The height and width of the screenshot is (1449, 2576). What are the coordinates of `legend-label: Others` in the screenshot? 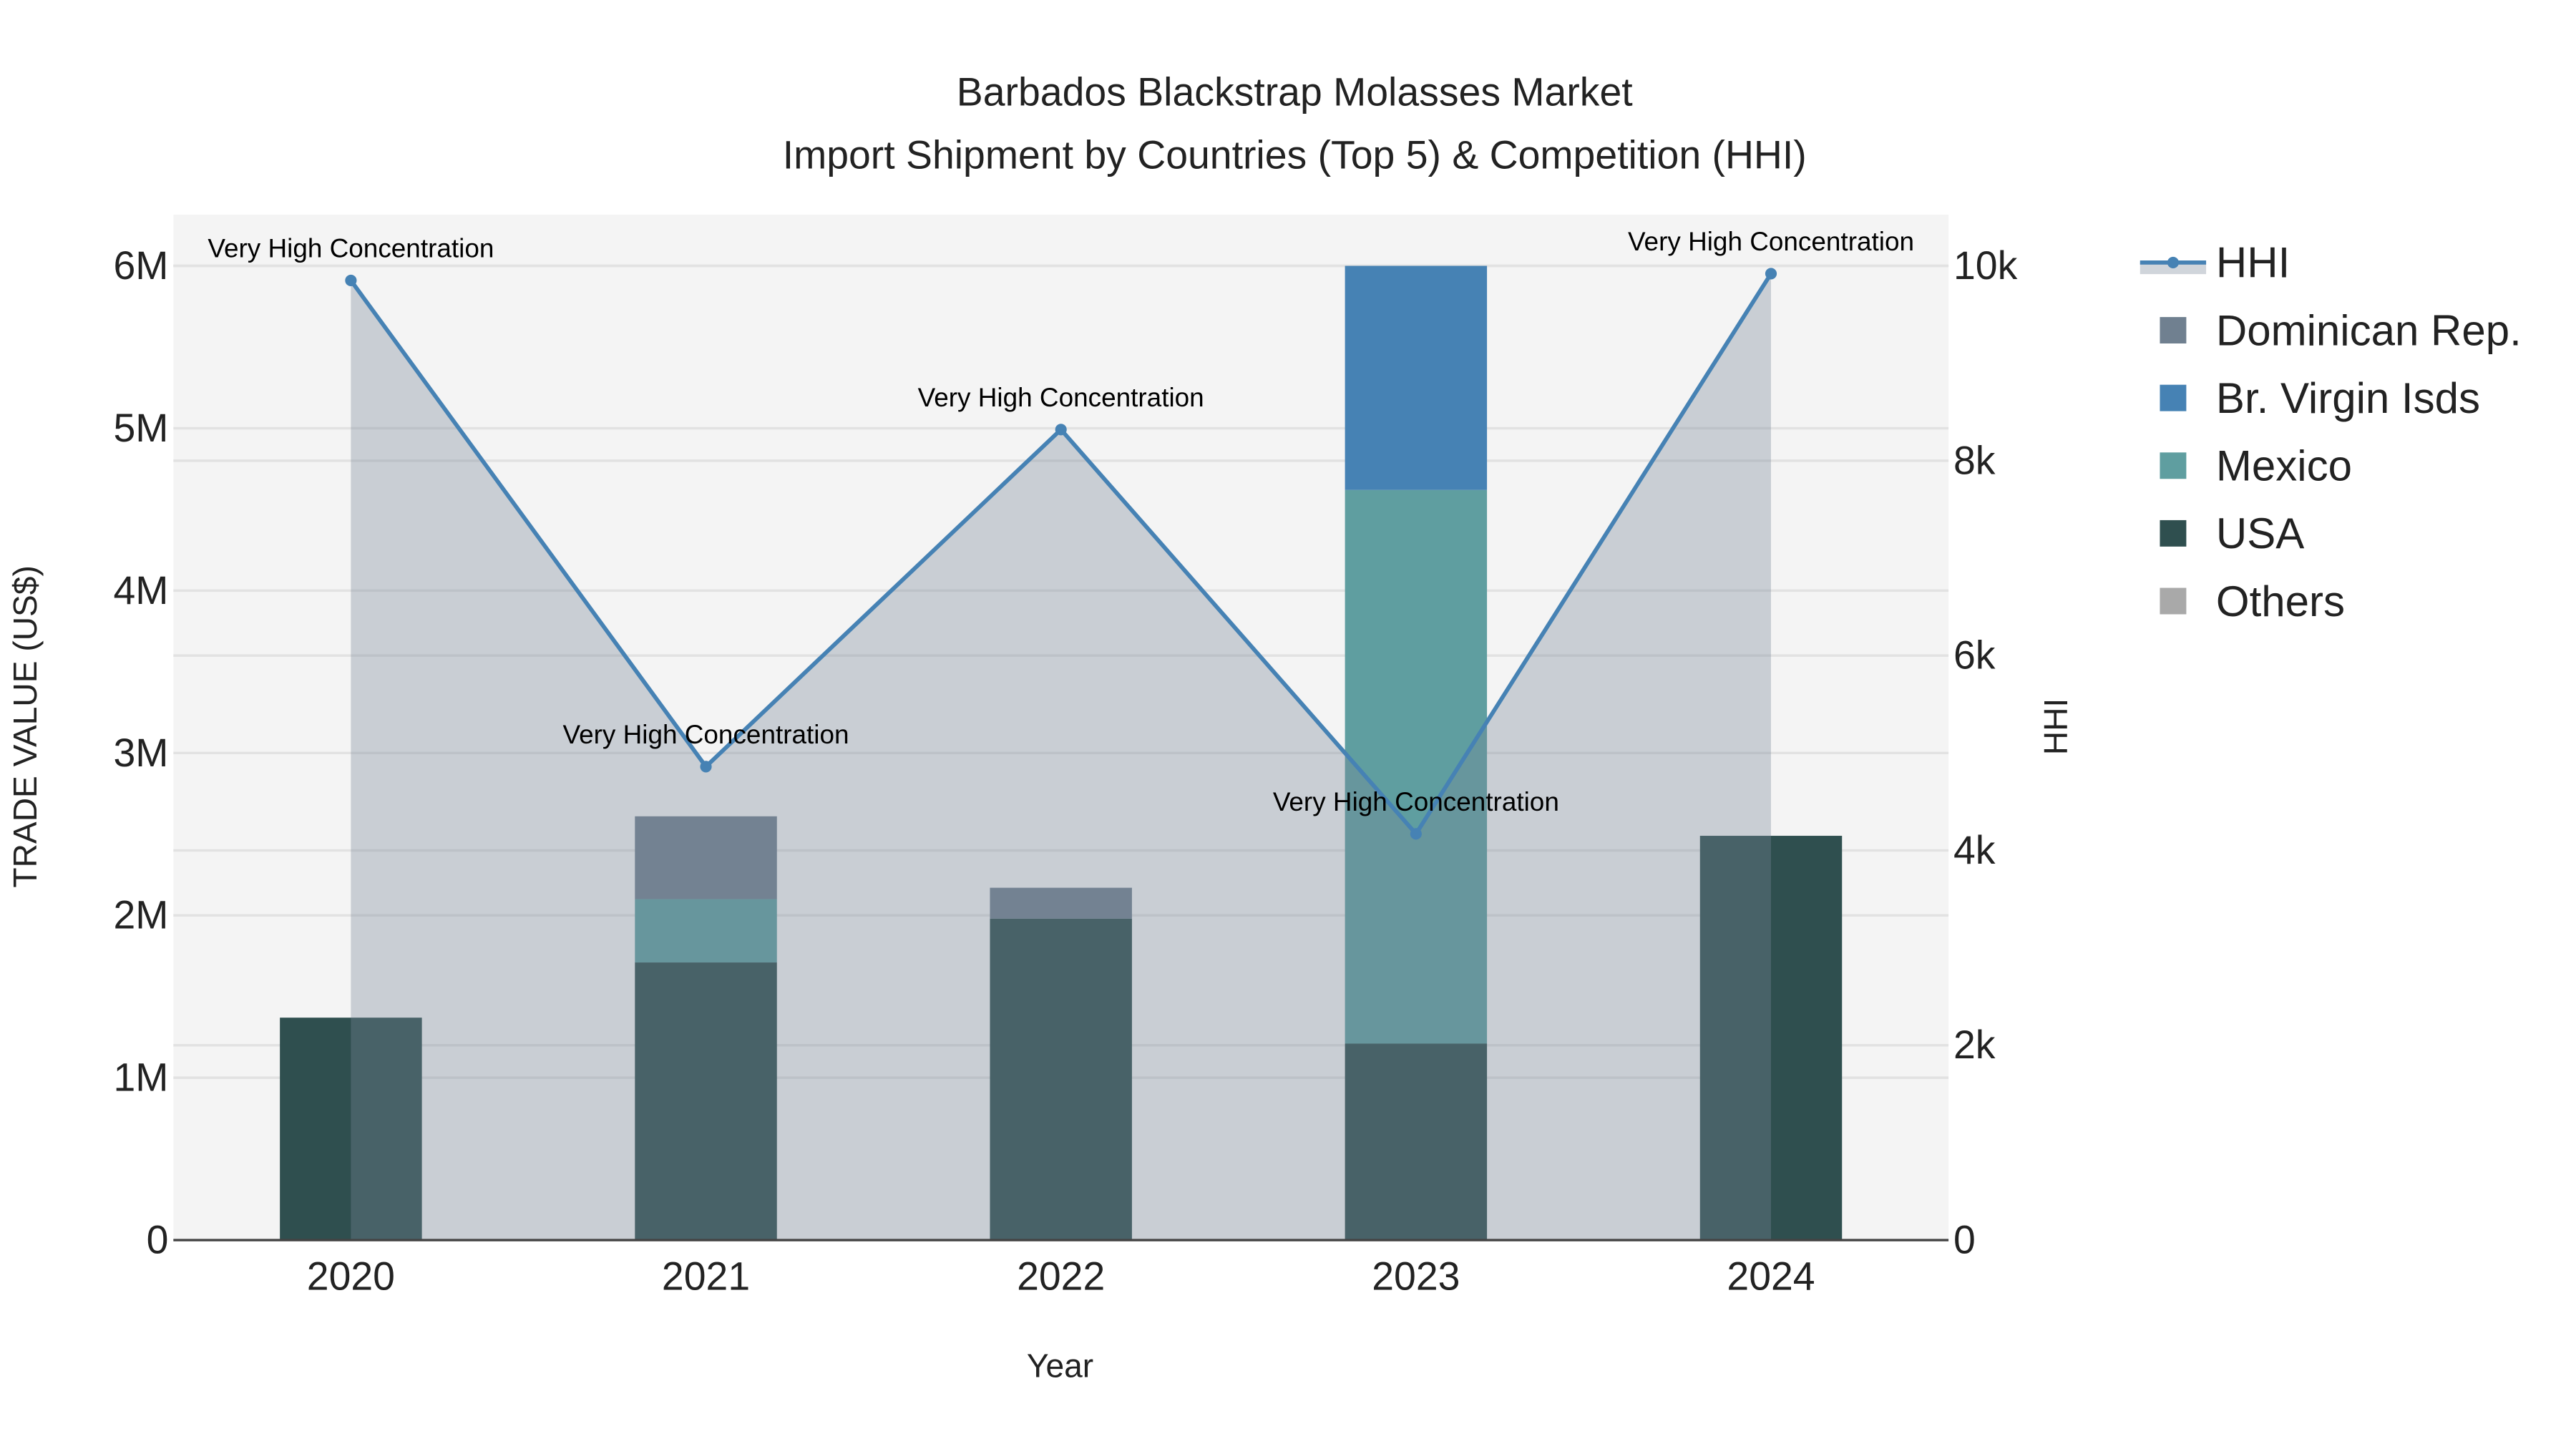 It's located at (2280, 601).